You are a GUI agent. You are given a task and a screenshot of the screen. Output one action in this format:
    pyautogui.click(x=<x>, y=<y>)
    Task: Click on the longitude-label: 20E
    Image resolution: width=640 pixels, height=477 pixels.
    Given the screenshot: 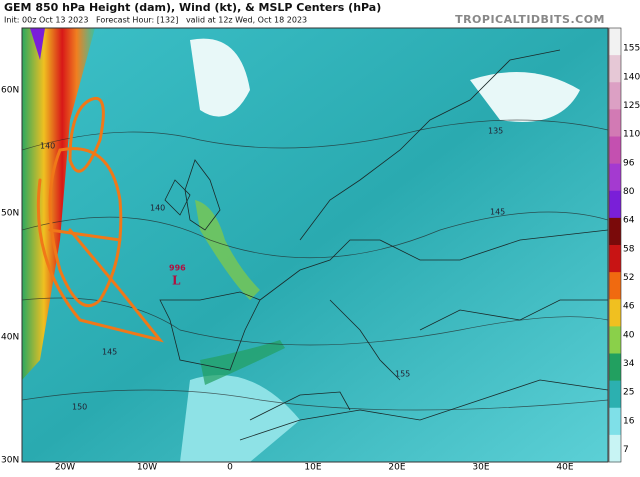 What is the action you would take?
    pyautogui.click(x=396, y=468)
    